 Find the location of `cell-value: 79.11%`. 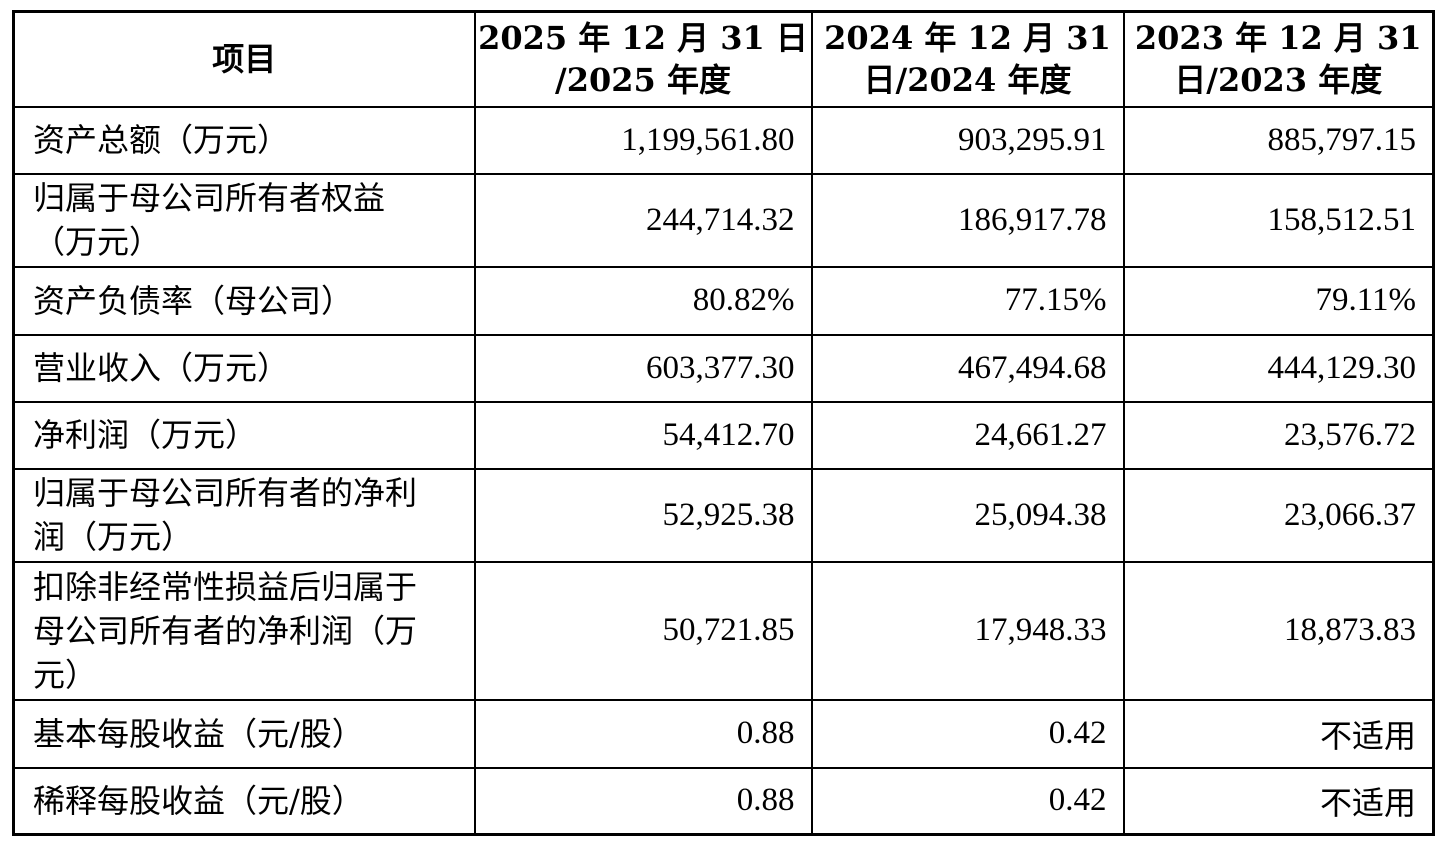

cell-value: 79.11% is located at coordinates (1278, 300).